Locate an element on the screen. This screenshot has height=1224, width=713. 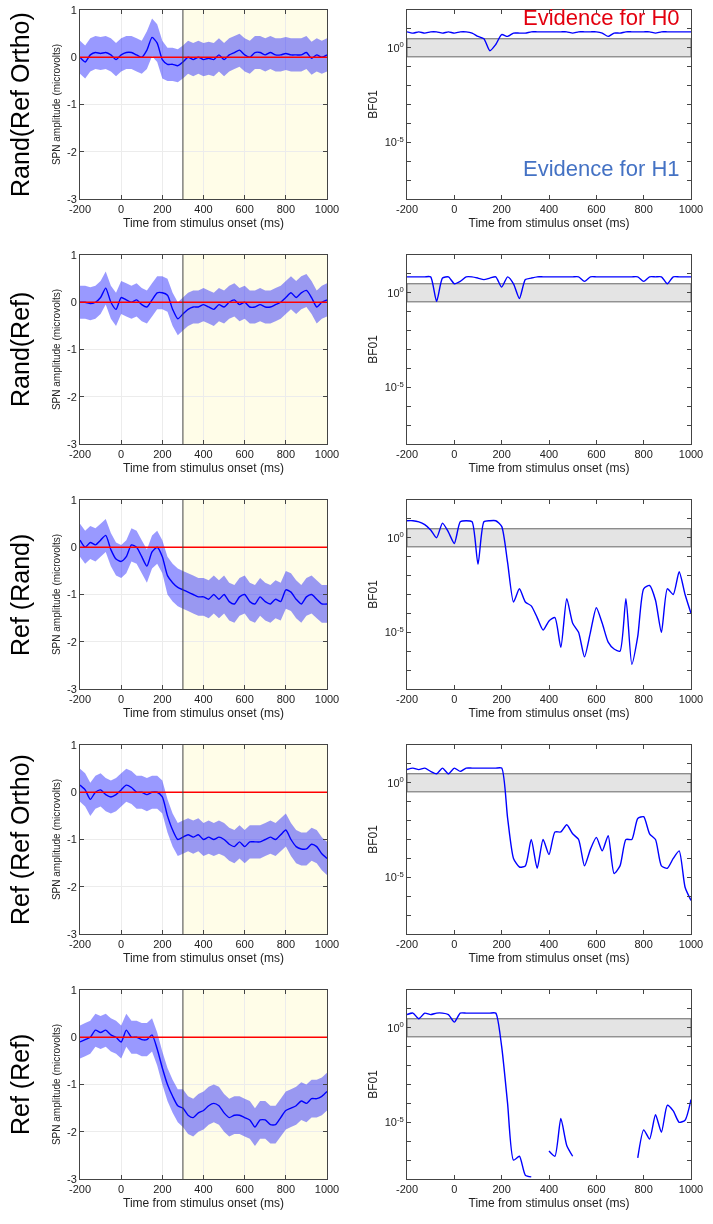
text: Ref (Ref Ortho) is located at coordinates (19, 839).